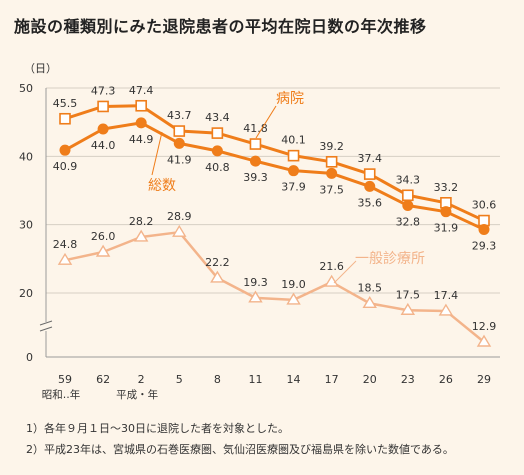  I want to click on data-label: 37.9, so click(293, 187).